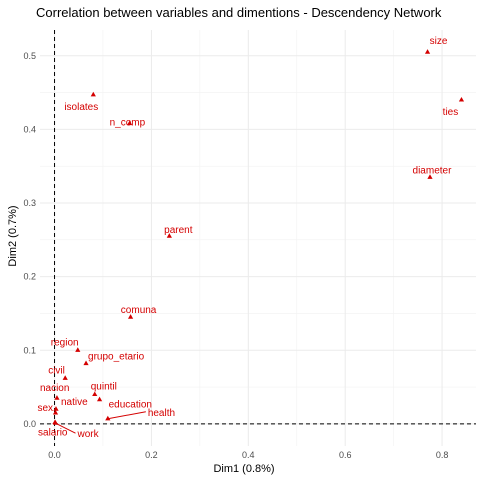 The image size is (480, 480). I want to click on point-label-isolates: isolates, so click(81, 107).